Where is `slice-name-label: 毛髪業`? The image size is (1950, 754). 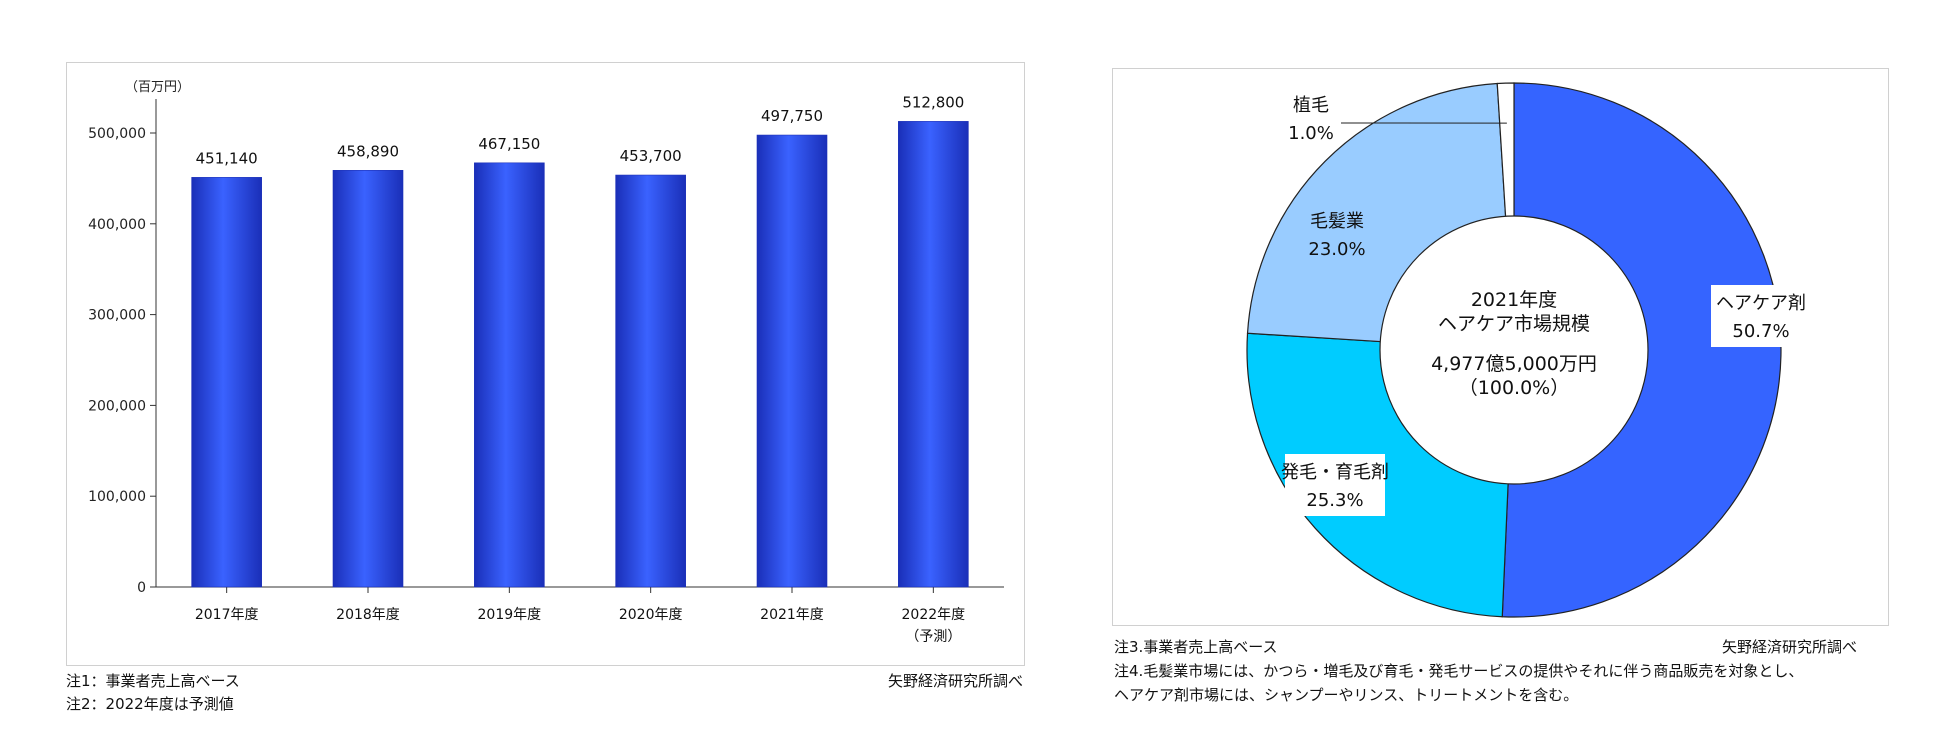
slice-name-label: 毛髪業 is located at coordinates (1337, 221).